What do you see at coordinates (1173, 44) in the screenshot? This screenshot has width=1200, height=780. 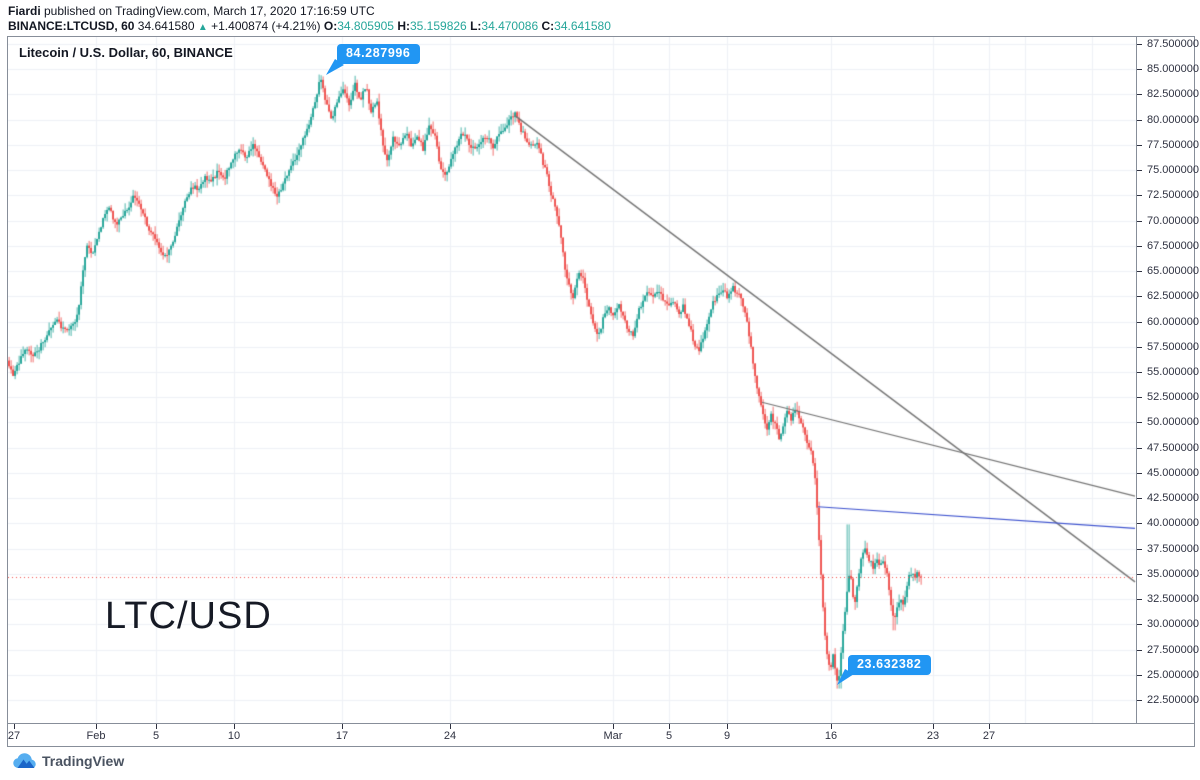 I see `price-axis-label: 87.500000` at bounding box center [1173, 44].